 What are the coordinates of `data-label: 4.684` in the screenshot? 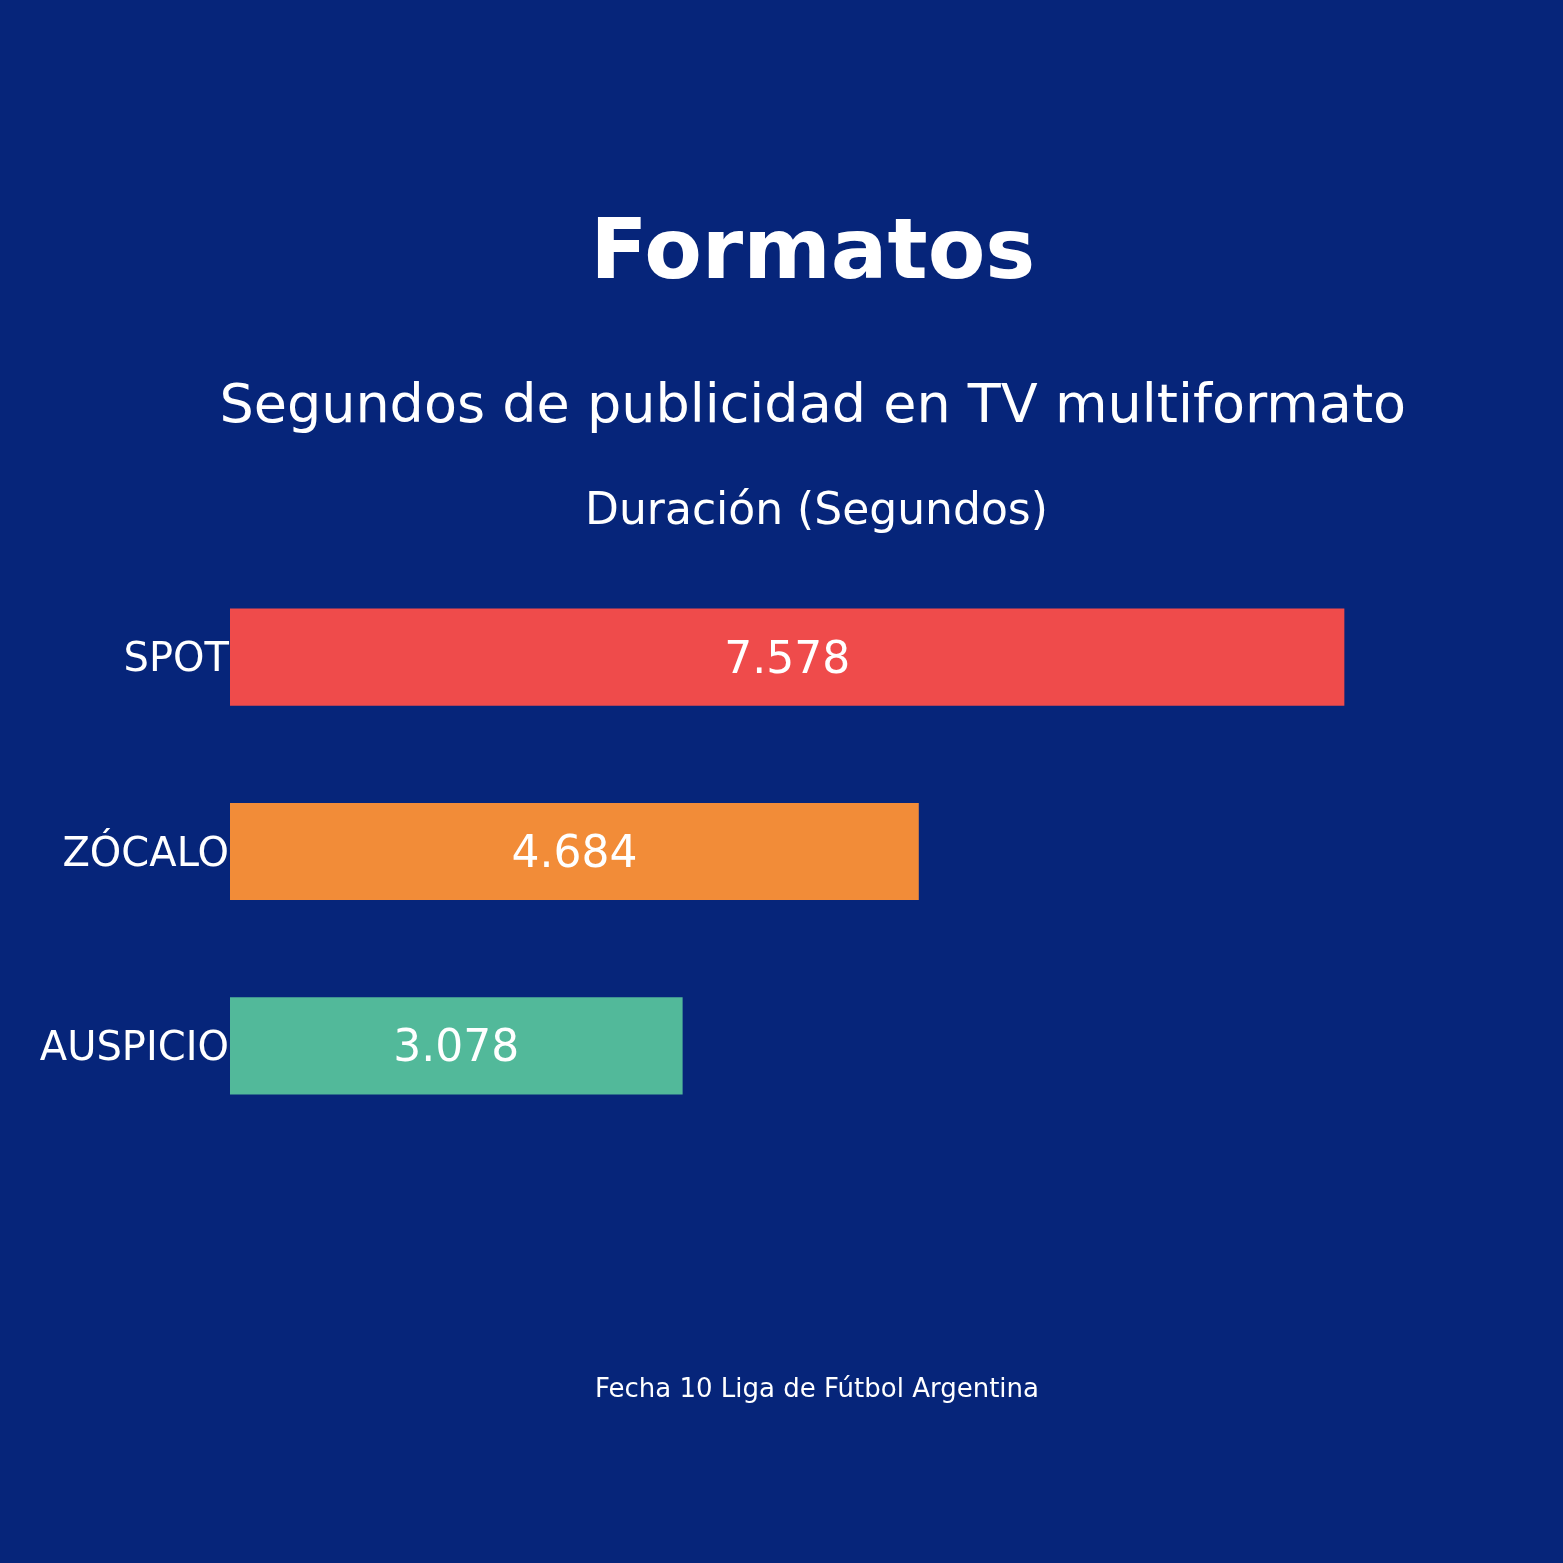 It's located at (574, 851).